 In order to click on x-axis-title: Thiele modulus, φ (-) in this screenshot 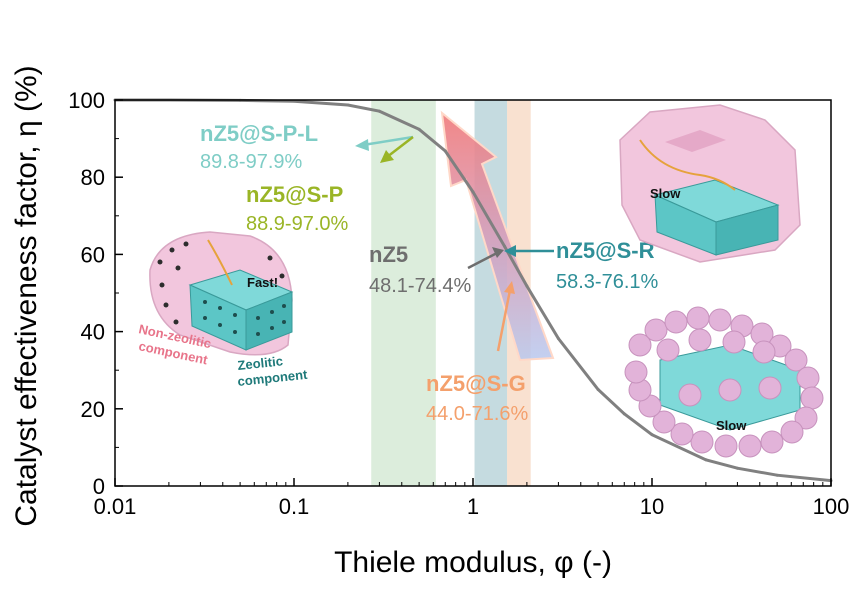, I will do `click(473, 562)`.